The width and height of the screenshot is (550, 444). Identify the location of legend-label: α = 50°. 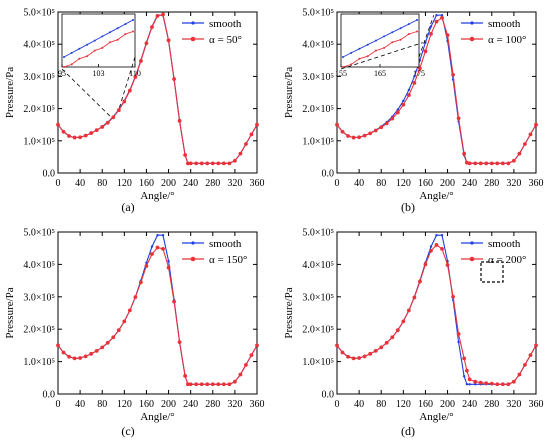
(225, 40).